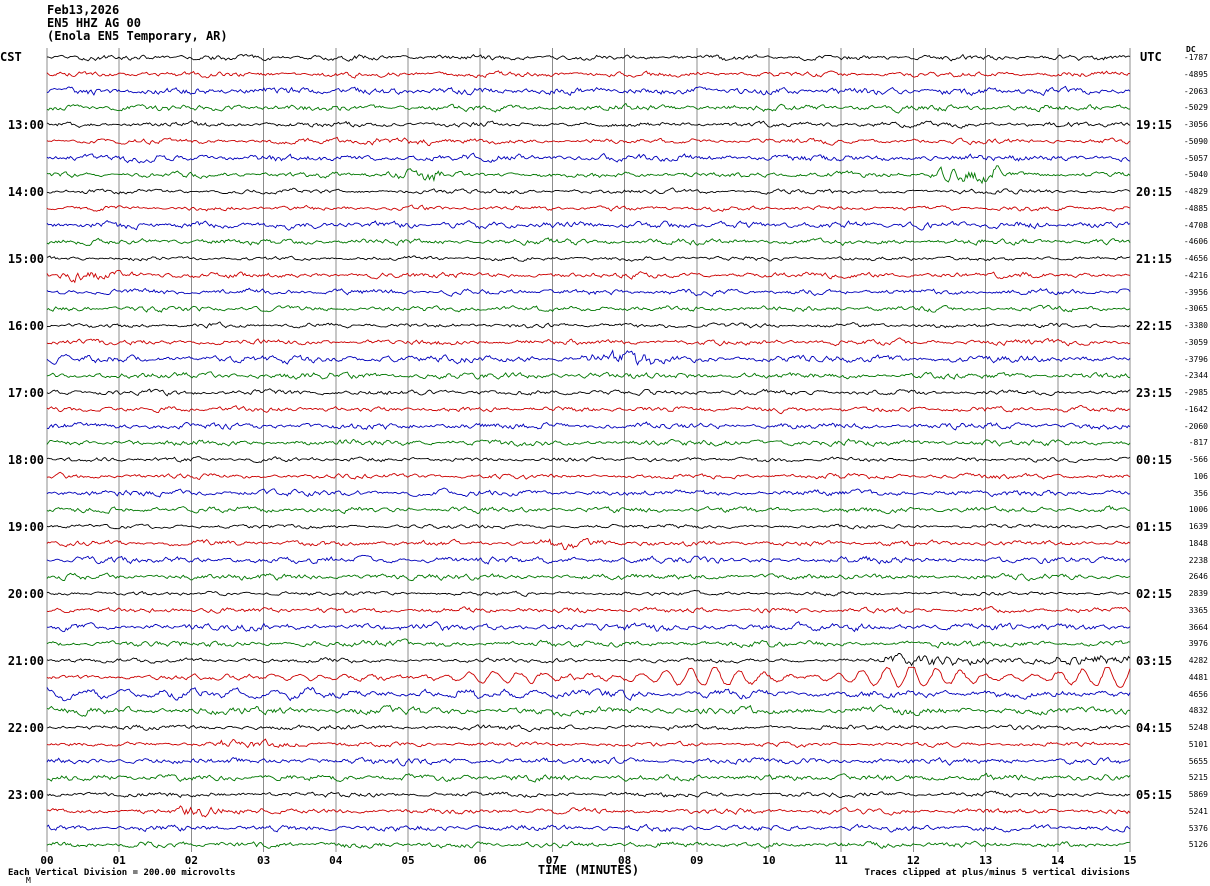  Describe the element at coordinates (1191, 49) in the screenshot. I see `dc-column-title: DC` at that location.